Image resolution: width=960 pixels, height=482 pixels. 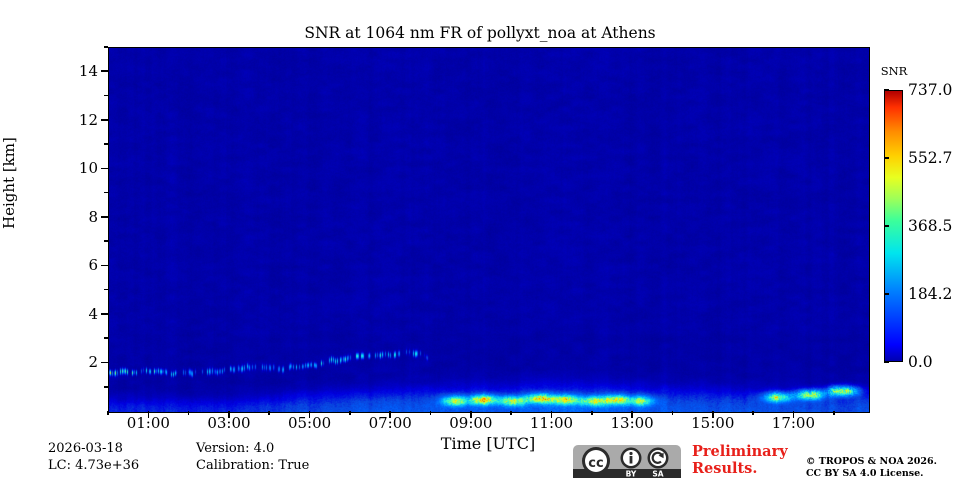 I want to click on y-tick-label: 8, so click(x=93, y=216).